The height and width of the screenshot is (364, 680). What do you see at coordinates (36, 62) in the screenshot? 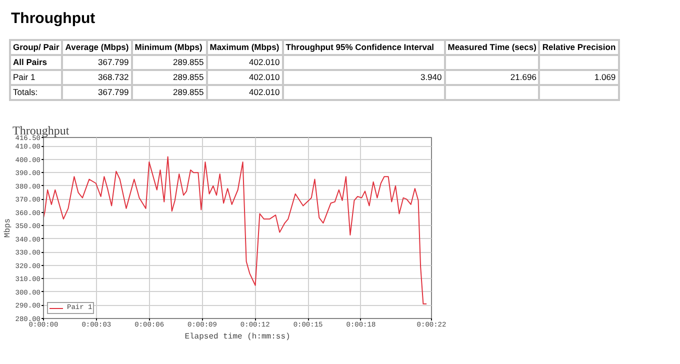
I see `table-cell: All Pairs` at bounding box center [36, 62].